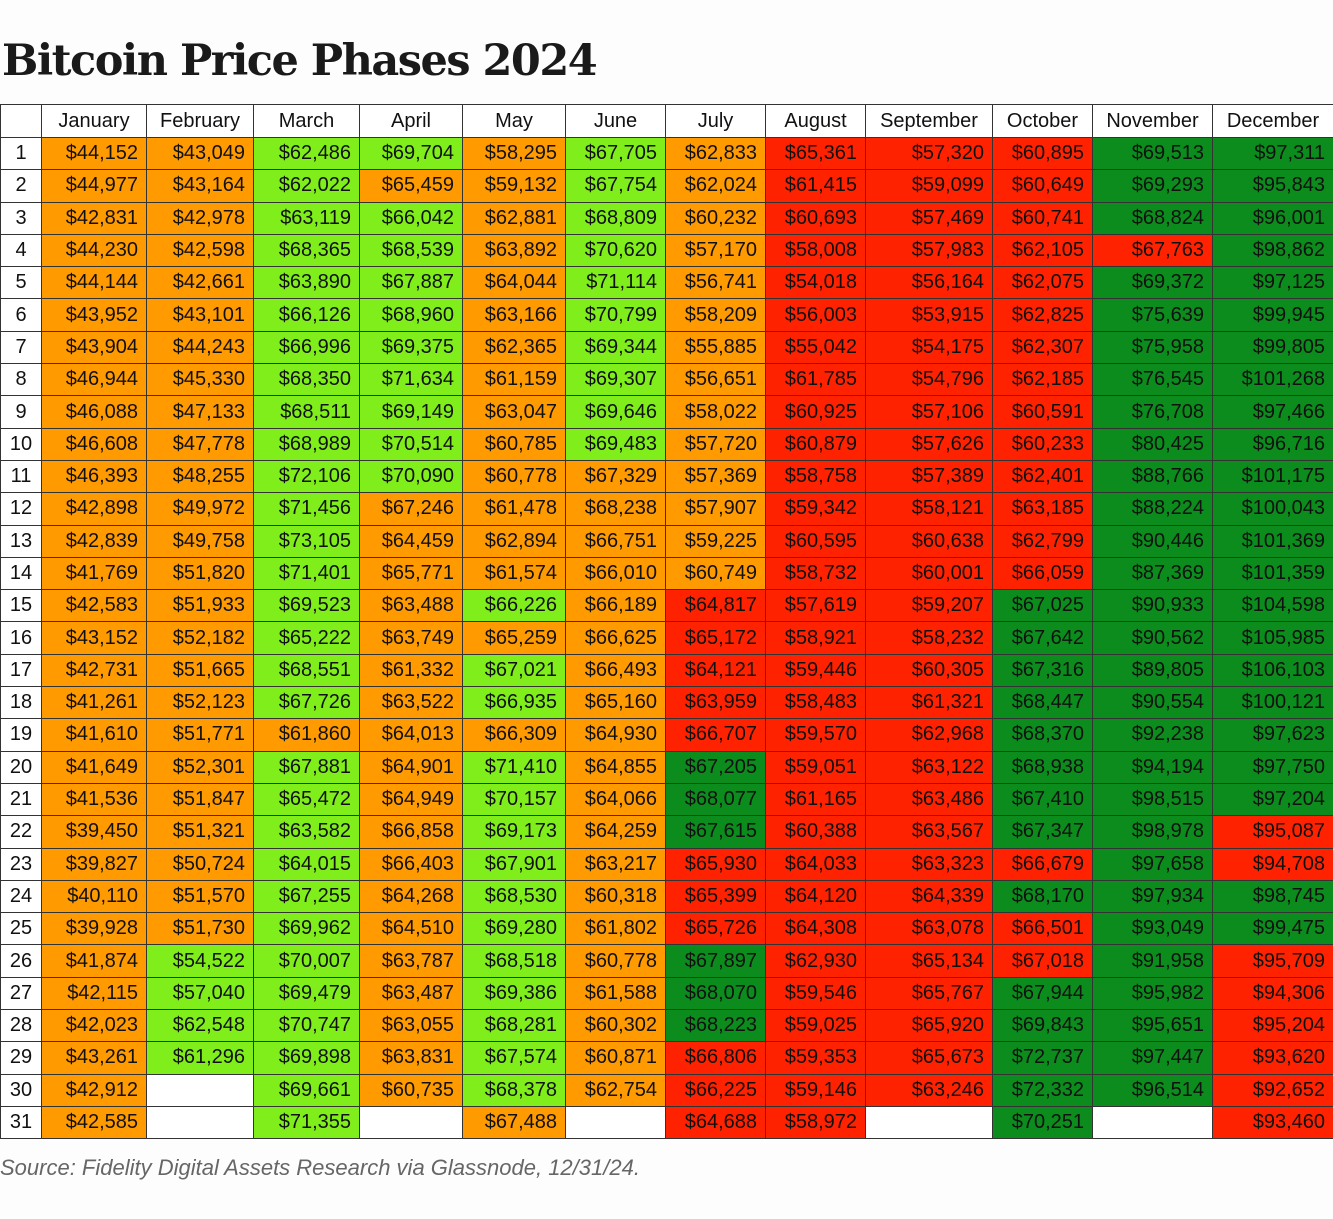  I want to click on price-cell: $49,972, so click(200, 509).